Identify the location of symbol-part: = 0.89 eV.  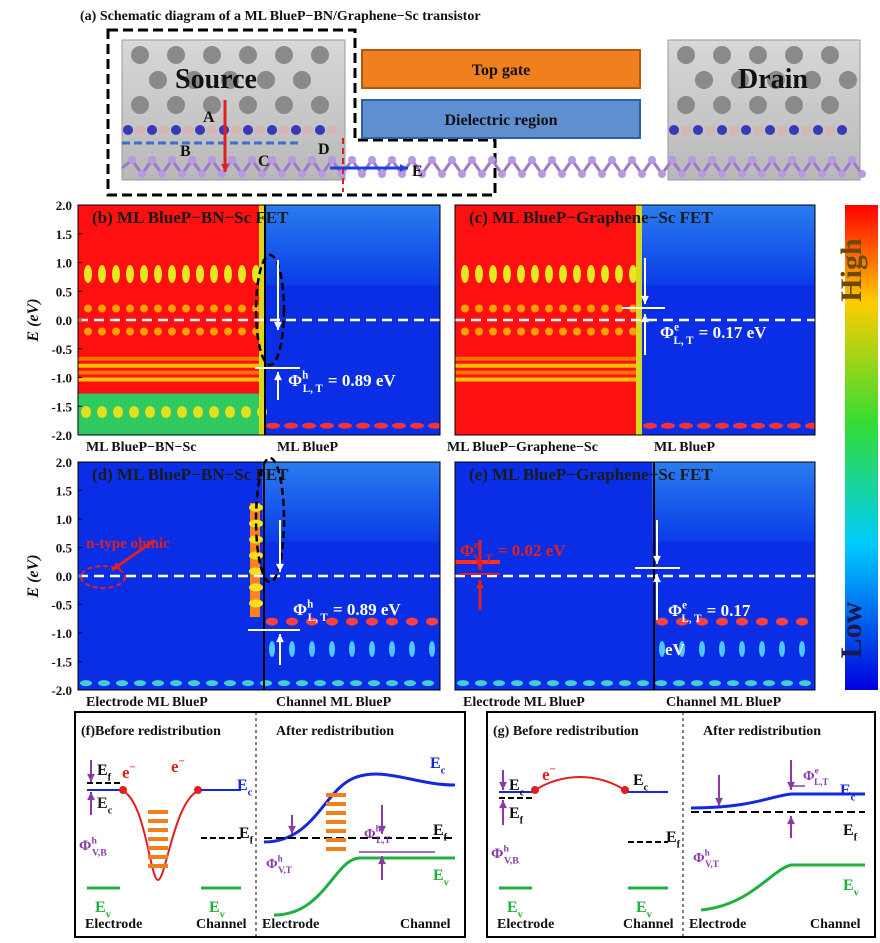
(362, 380).